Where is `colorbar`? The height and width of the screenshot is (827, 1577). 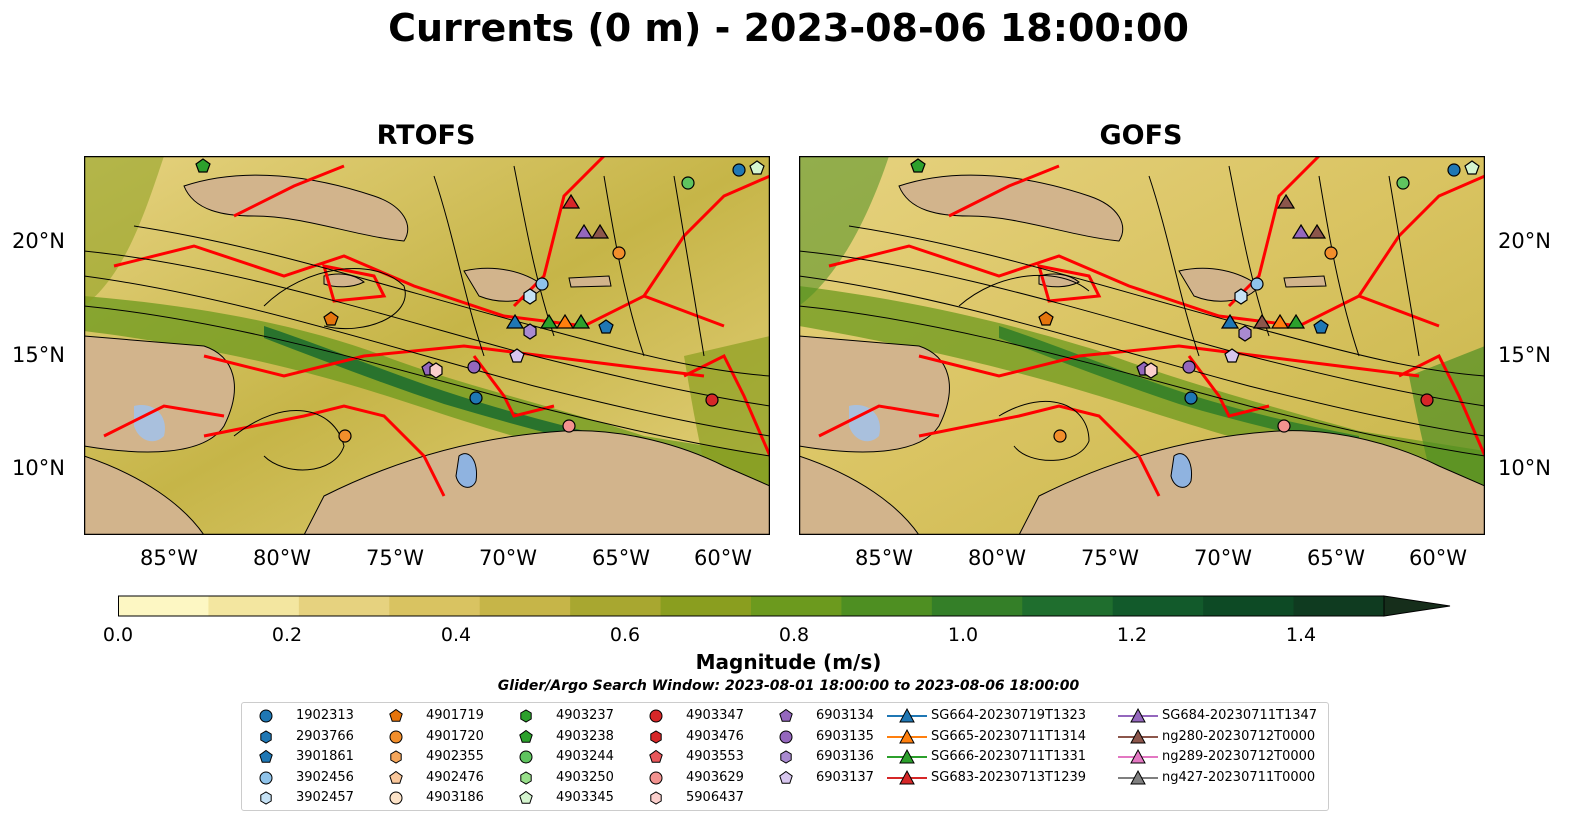
colorbar is located at coordinates (784, 606).